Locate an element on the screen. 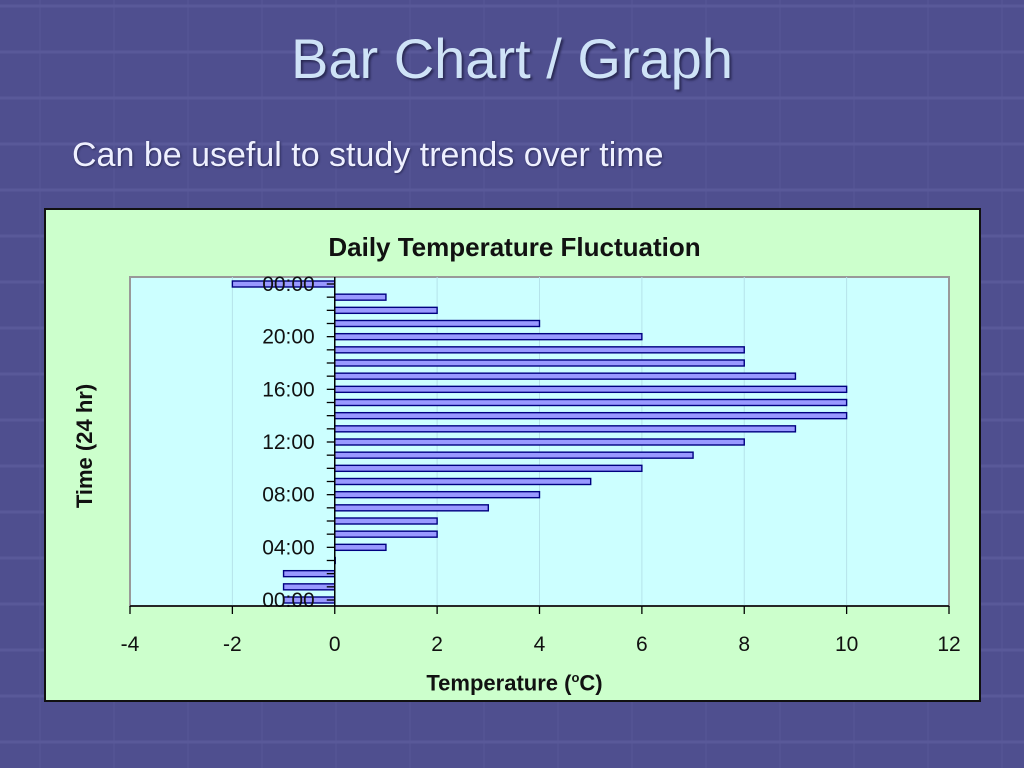 Image resolution: width=1024 pixels, height=768 pixels. x-axis-label-main: Temperature ( is located at coordinates (499, 683).